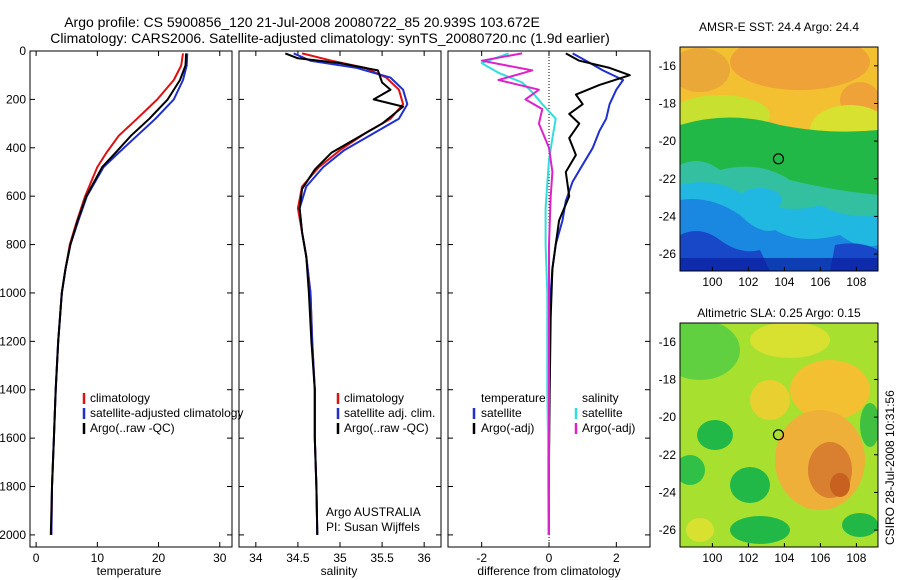 This screenshot has height=580, width=900. I want to click on difference-legend-salinity-title: salinity, so click(600, 398).